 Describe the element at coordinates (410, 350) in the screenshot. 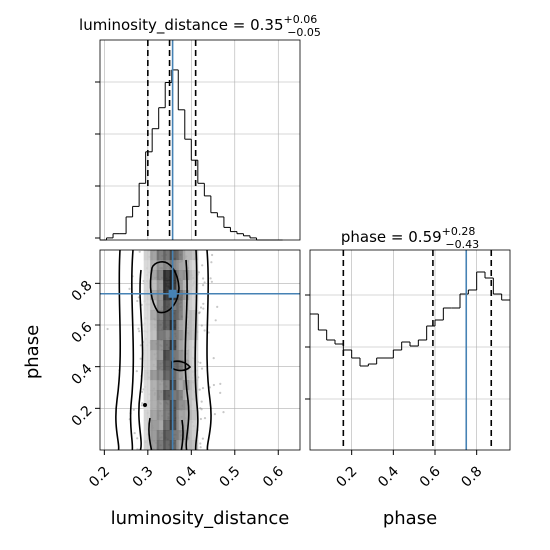

I see `phase-hist-frame` at that location.